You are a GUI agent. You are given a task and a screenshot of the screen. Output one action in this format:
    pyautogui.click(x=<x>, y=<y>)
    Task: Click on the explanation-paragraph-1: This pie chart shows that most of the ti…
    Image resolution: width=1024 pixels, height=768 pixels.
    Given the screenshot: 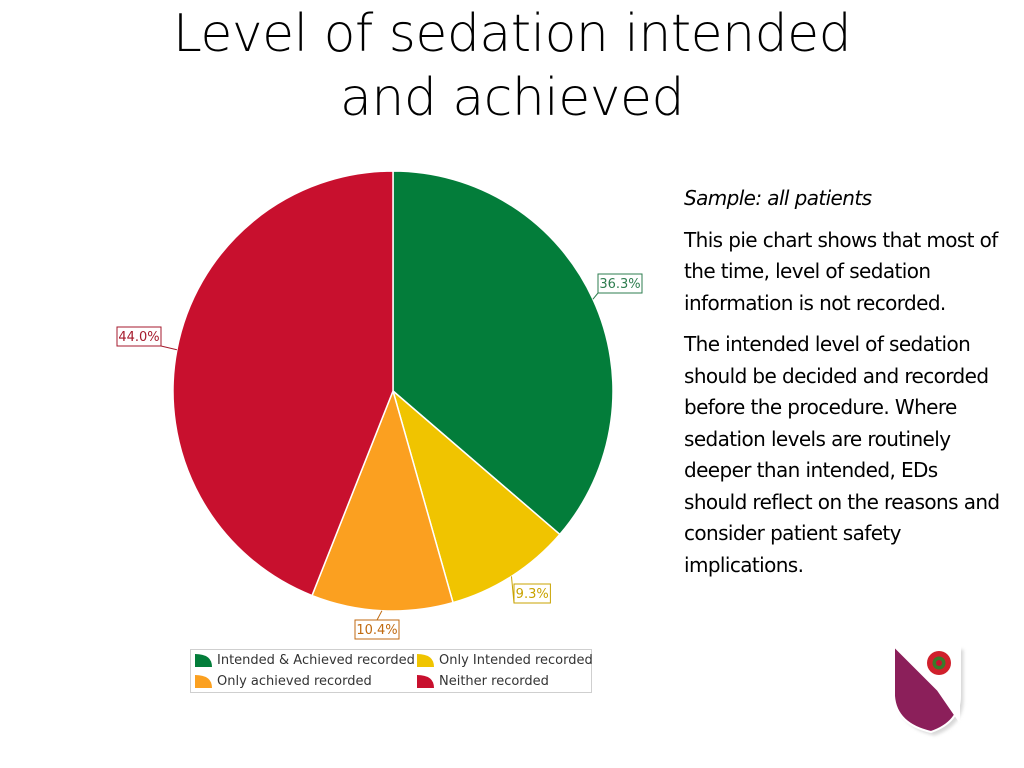 What is the action you would take?
    pyautogui.click(x=841, y=271)
    